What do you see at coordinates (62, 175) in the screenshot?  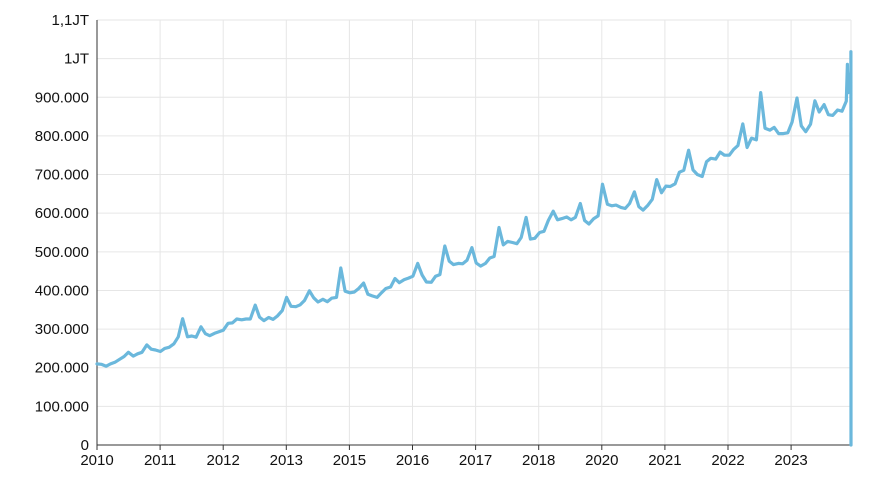 I see `y-tick-label: 700.000` at bounding box center [62, 175].